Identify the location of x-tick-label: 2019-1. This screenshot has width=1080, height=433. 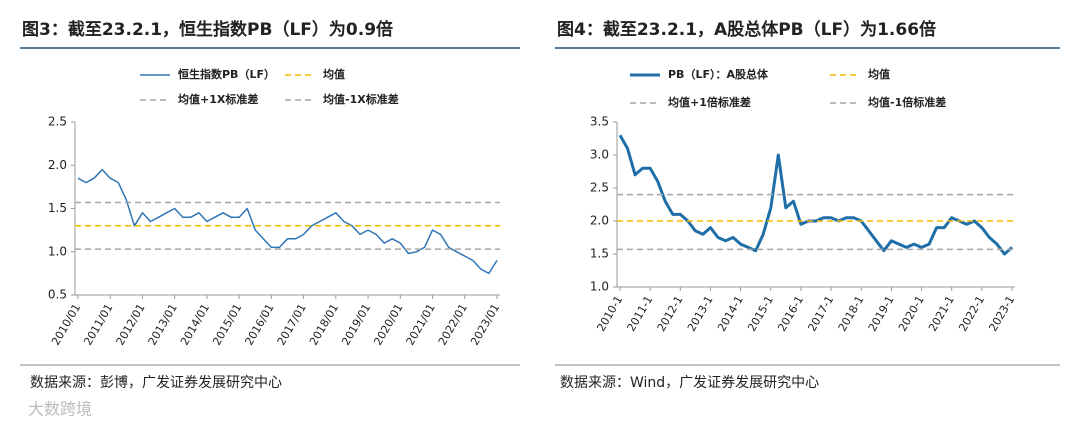
(881, 314).